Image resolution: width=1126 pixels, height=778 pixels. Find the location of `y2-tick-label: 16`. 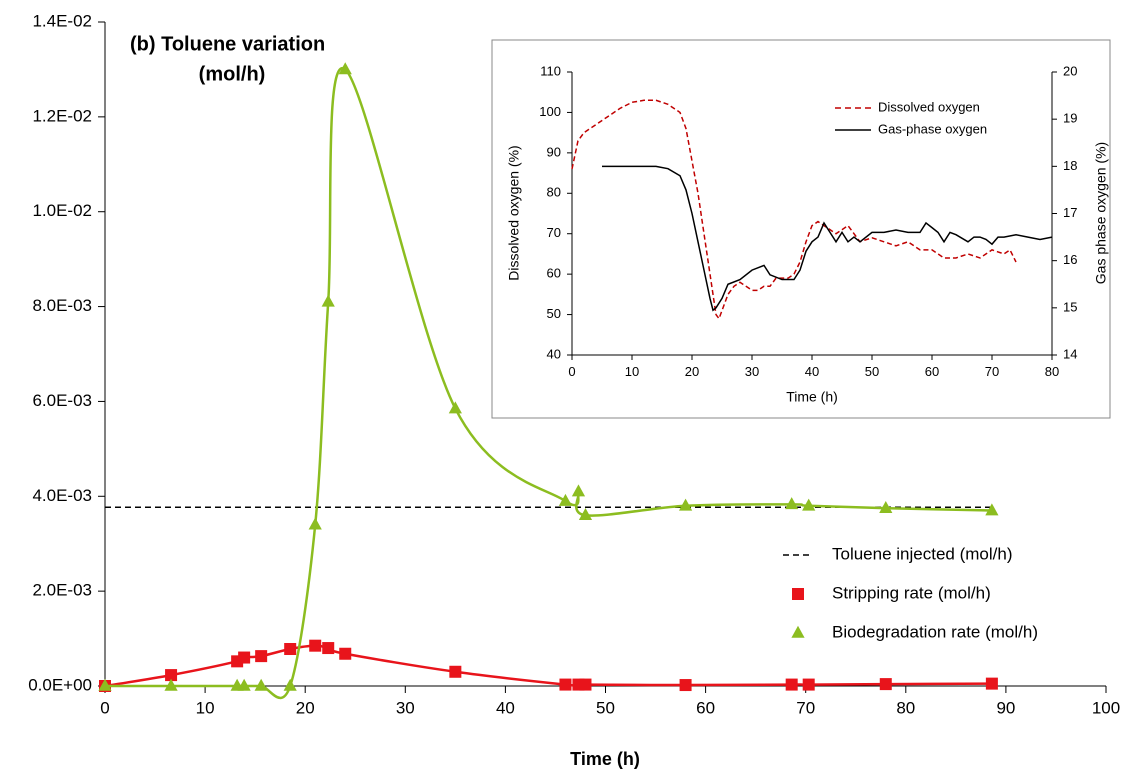

y2-tick-label: 16 is located at coordinates (1070, 259).